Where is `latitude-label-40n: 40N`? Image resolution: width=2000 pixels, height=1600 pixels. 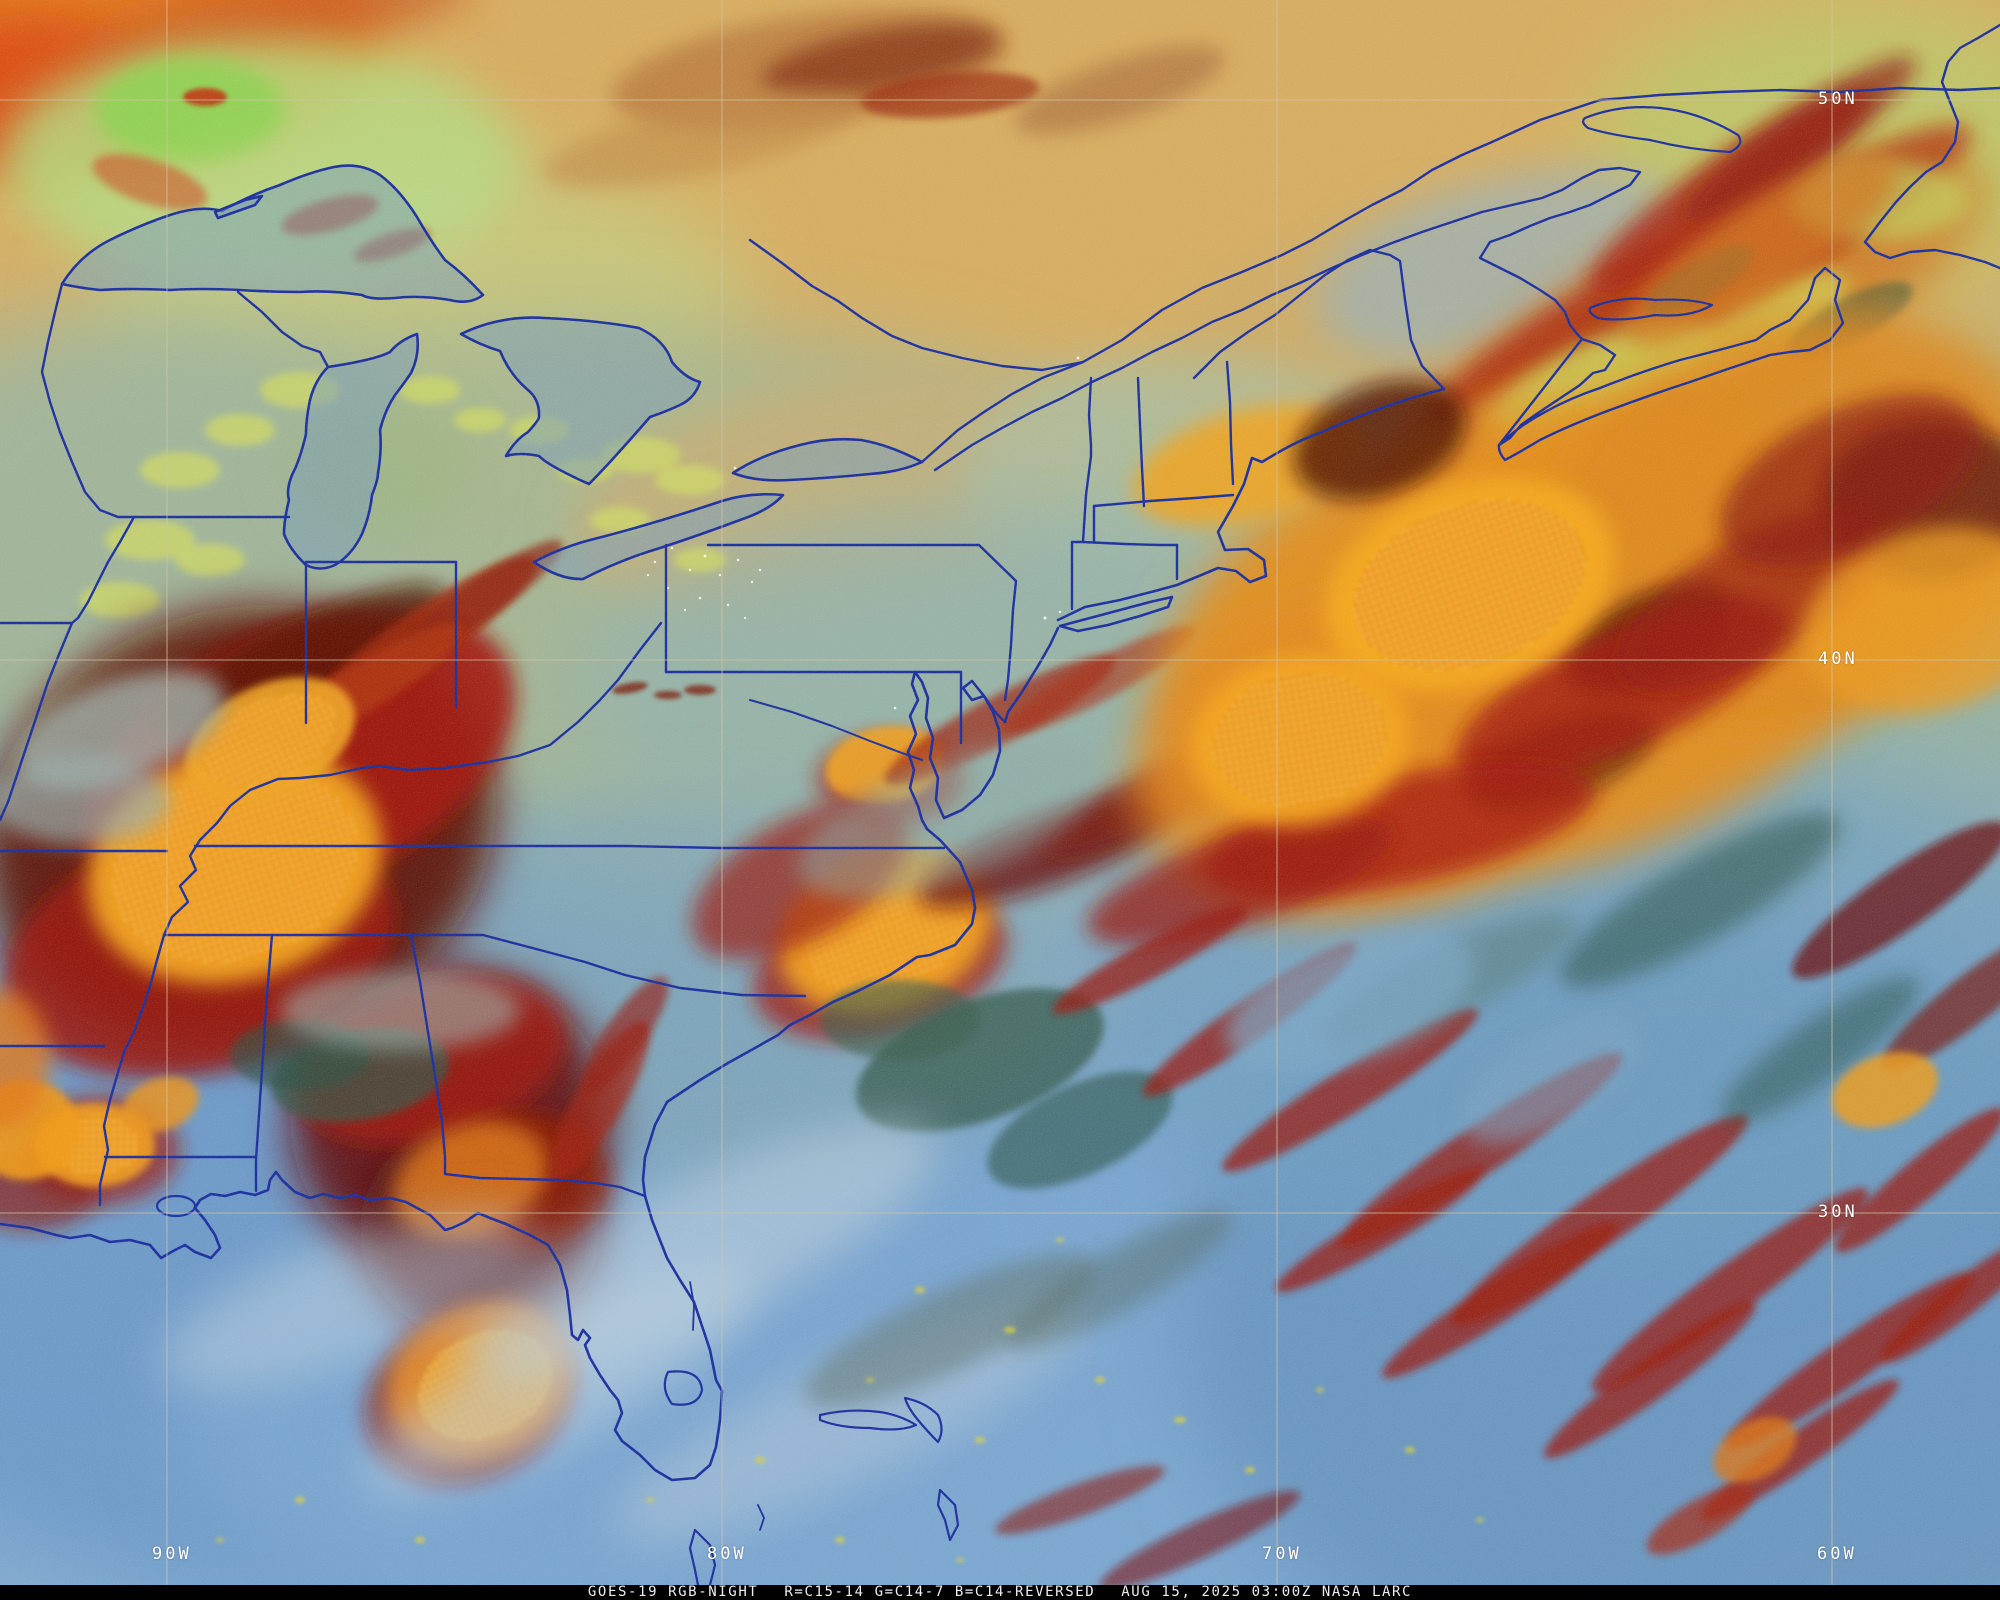
latitude-label-40n: 40N is located at coordinates (1838, 659).